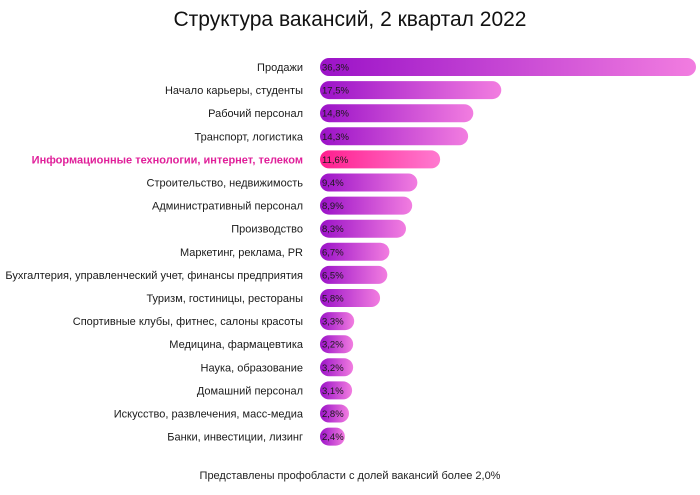 This screenshot has width=700, height=495. I want to click on category-label-0: Продажи, so click(280, 68).